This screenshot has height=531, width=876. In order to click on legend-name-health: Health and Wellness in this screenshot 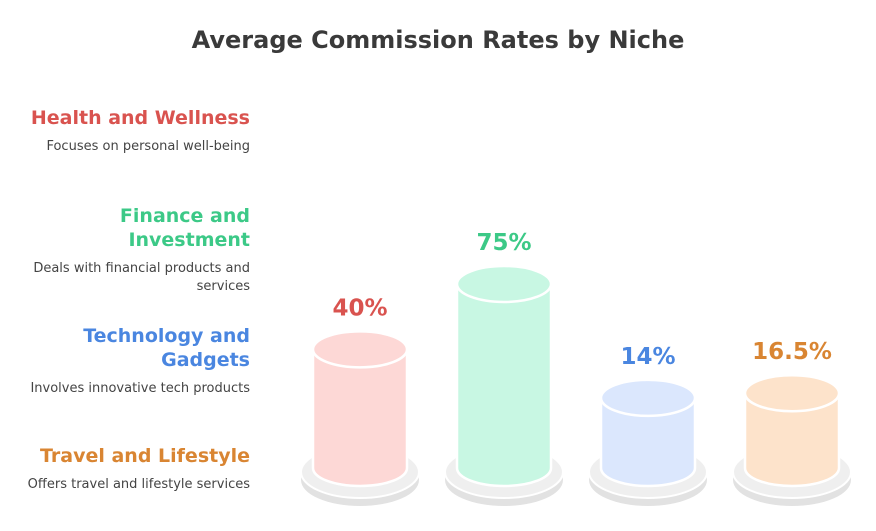, I will do `click(140, 118)`.